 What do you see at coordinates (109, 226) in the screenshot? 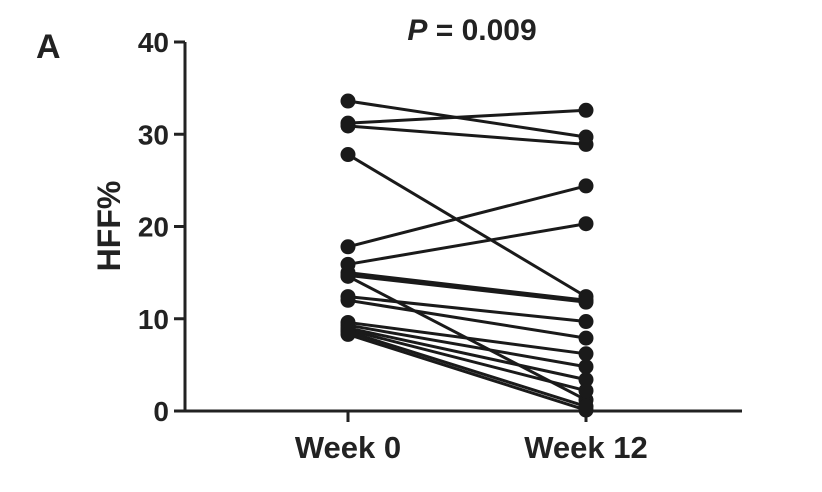
I see `y-axis-label: HFF%` at bounding box center [109, 226].